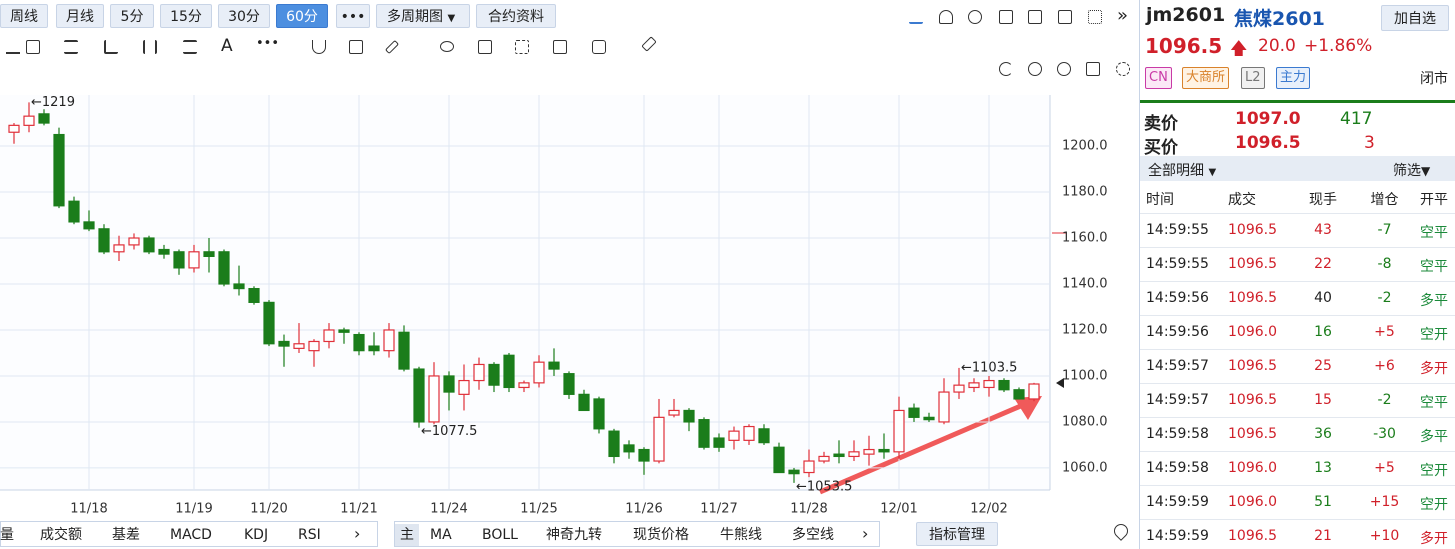  Describe the element at coordinates (1123, 15) in the screenshot. I see `collapse: »` at that location.